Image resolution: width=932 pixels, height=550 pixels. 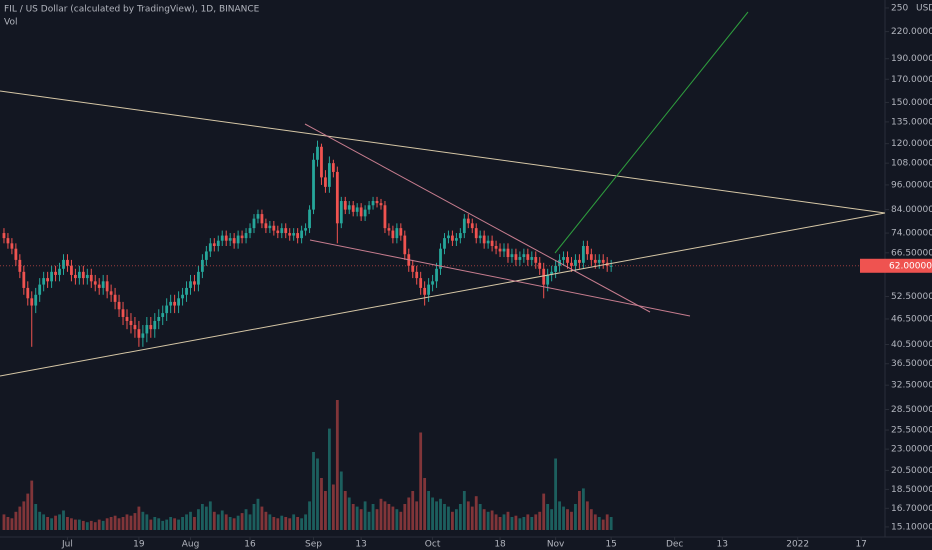 What do you see at coordinates (911, 234) in the screenshot?
I see `y-tick-label: 74.000000` at bounding box center [911, 234].